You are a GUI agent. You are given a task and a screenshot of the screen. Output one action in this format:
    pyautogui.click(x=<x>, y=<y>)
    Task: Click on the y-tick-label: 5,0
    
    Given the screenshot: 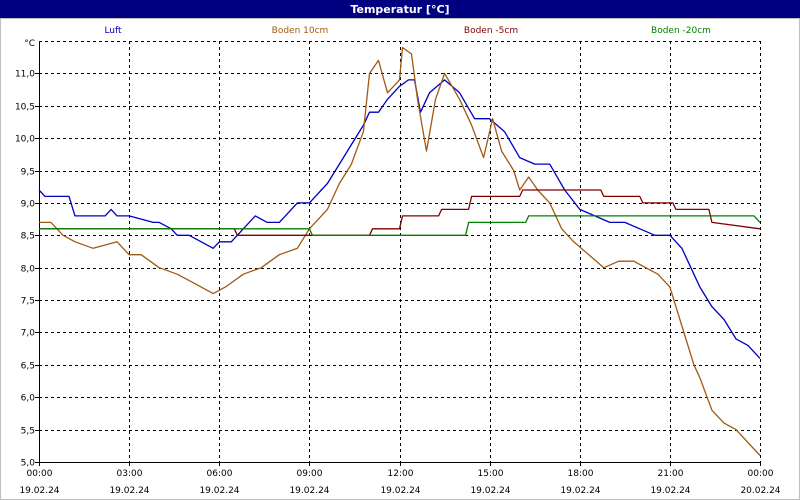 What is the action you would take?
    pyautogui.click(x=28, y=464)
    